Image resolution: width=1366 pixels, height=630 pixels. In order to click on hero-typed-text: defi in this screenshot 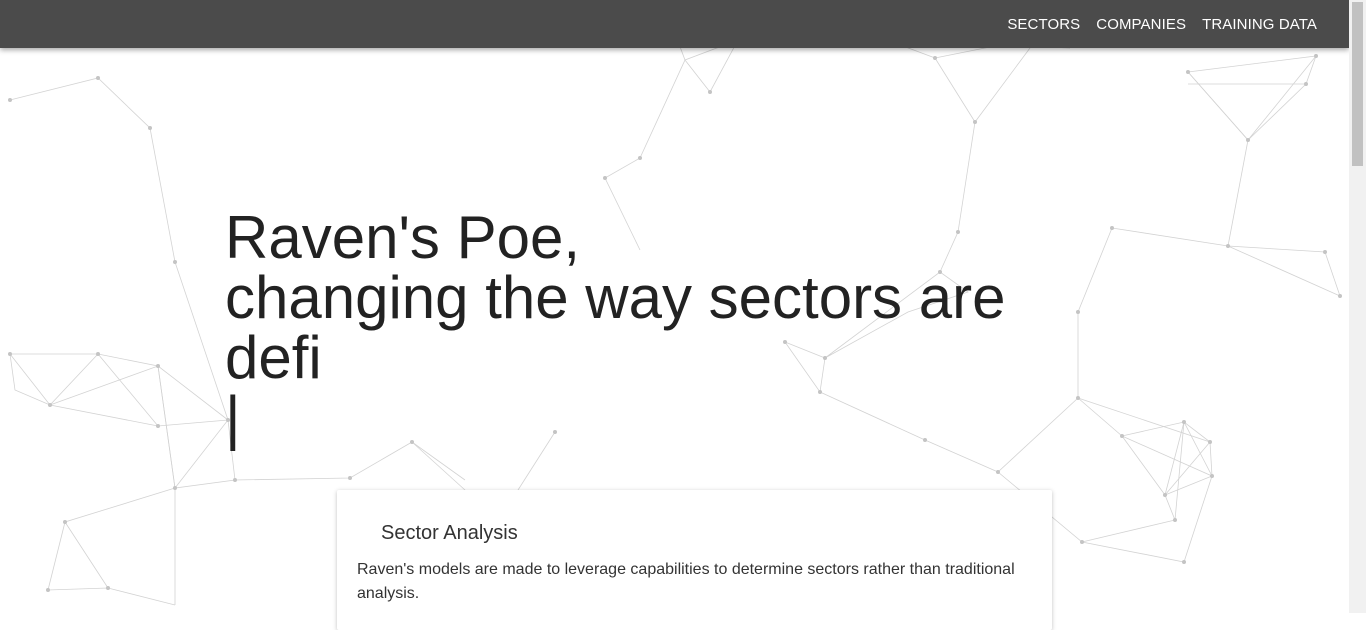, I will do `click(273, 357)`.